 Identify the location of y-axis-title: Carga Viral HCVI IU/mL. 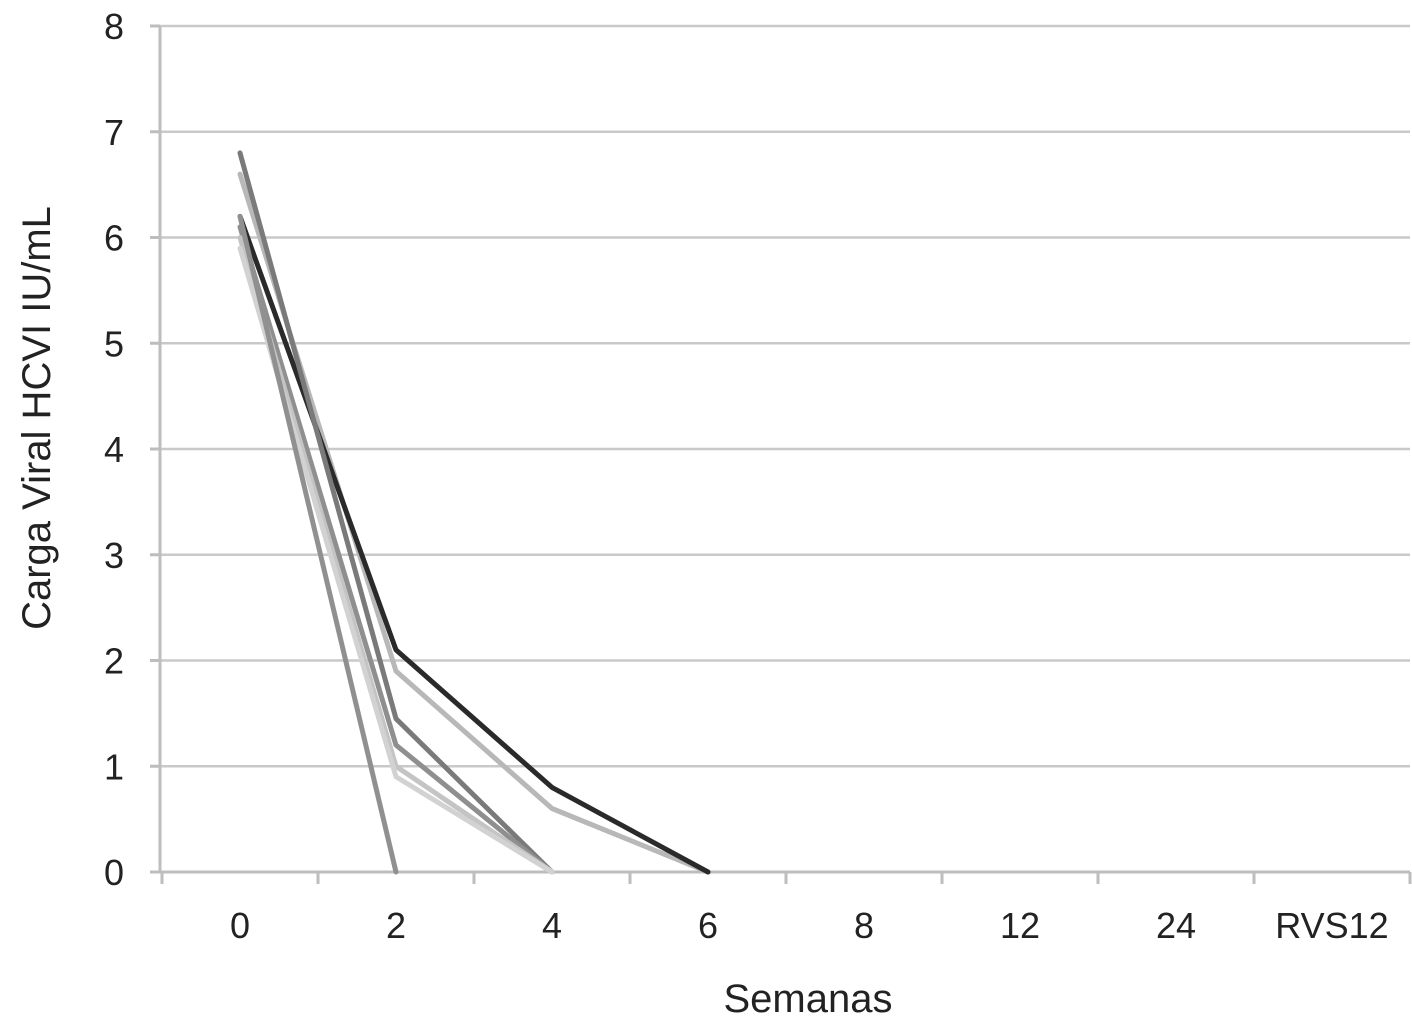
(37, 418).